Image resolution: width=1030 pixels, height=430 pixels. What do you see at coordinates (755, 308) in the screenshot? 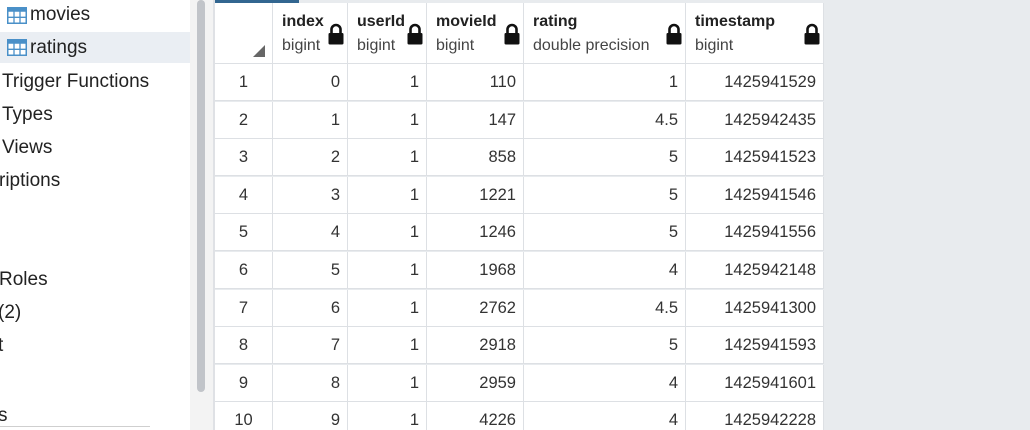
I see `cell-timestamp: 1425941300` at bounding box center [755, 308].